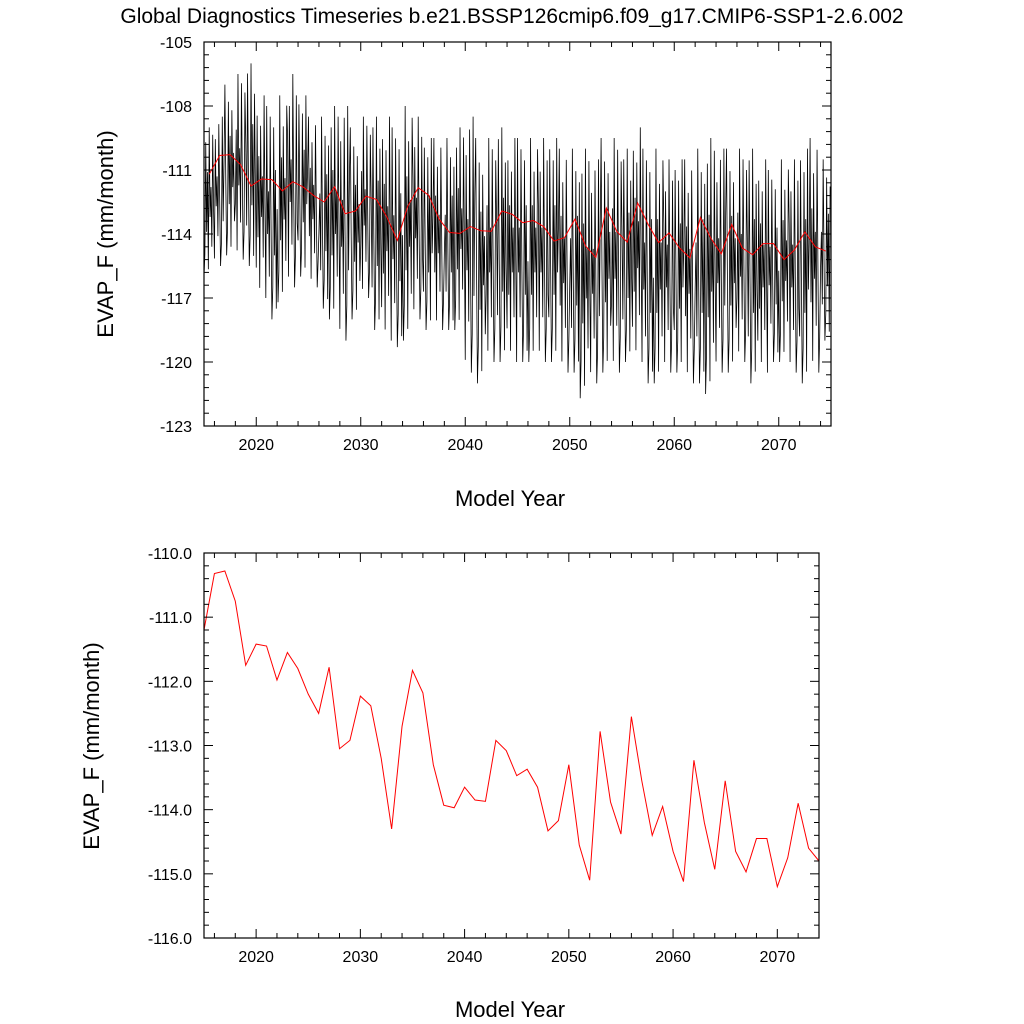  I want to click on y-tick-label: -114, so click(176, 235).